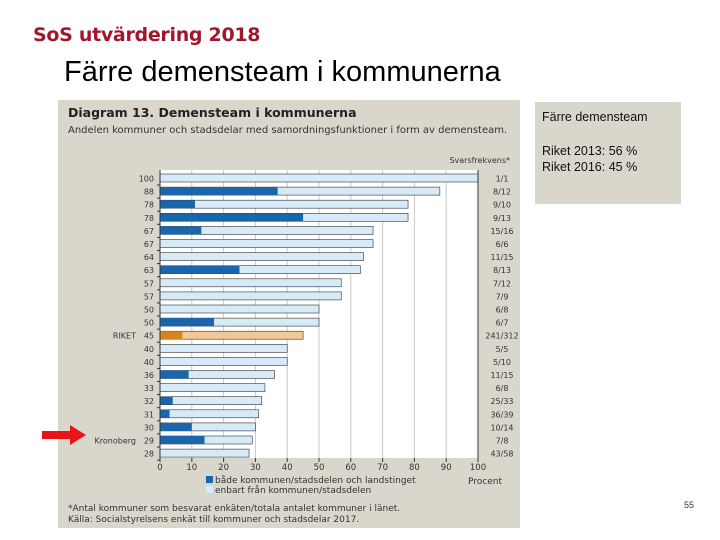 The width and height of the screenshot is (720, 540). Describe the element at coordinates (689, 505) in the screenshot. I see `page-number: 55` at that location.